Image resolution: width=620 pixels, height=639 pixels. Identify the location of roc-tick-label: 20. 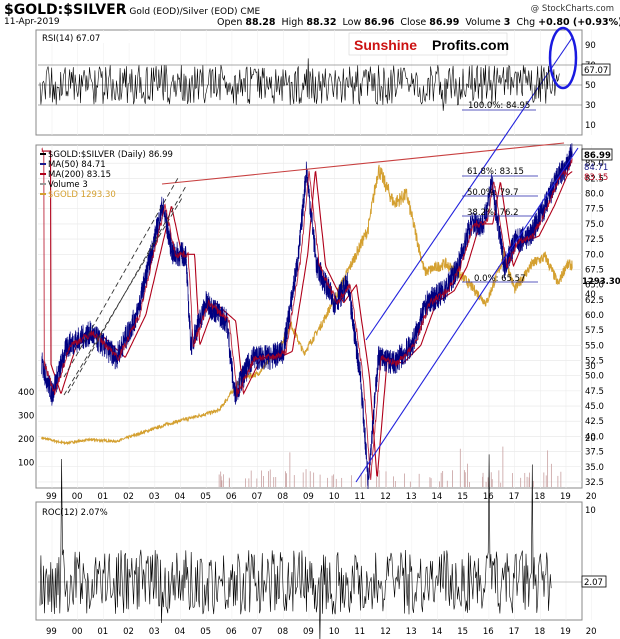
(590, 439).